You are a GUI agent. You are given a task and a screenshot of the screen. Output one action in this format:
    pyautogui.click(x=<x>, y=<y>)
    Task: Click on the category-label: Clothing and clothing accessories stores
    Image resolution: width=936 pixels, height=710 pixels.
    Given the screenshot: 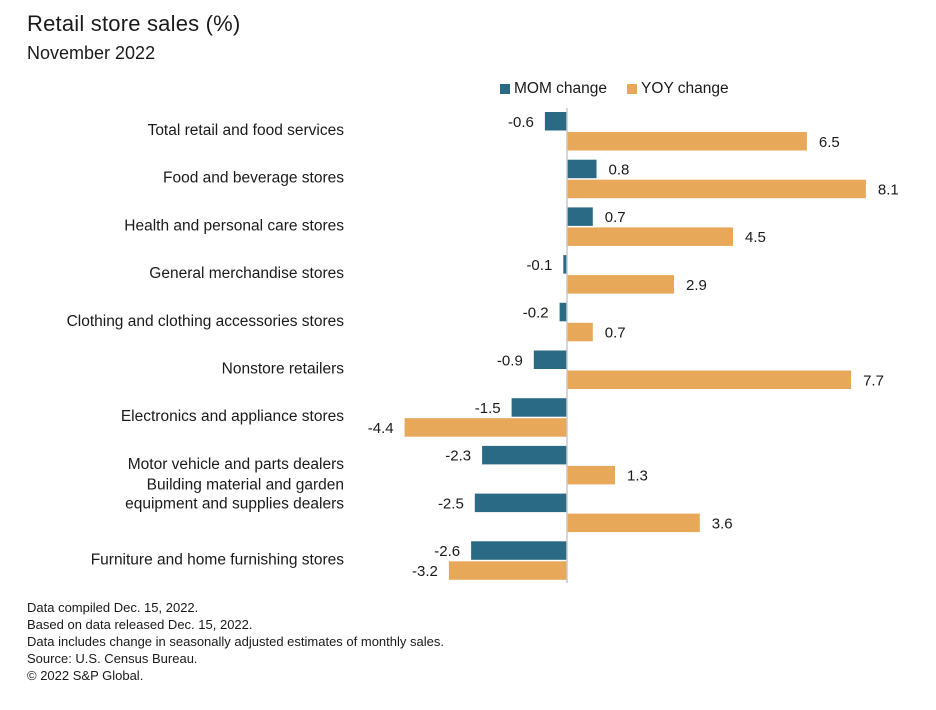 What is the action you would take?
    pyautogui.click(x=206, y=321)
    